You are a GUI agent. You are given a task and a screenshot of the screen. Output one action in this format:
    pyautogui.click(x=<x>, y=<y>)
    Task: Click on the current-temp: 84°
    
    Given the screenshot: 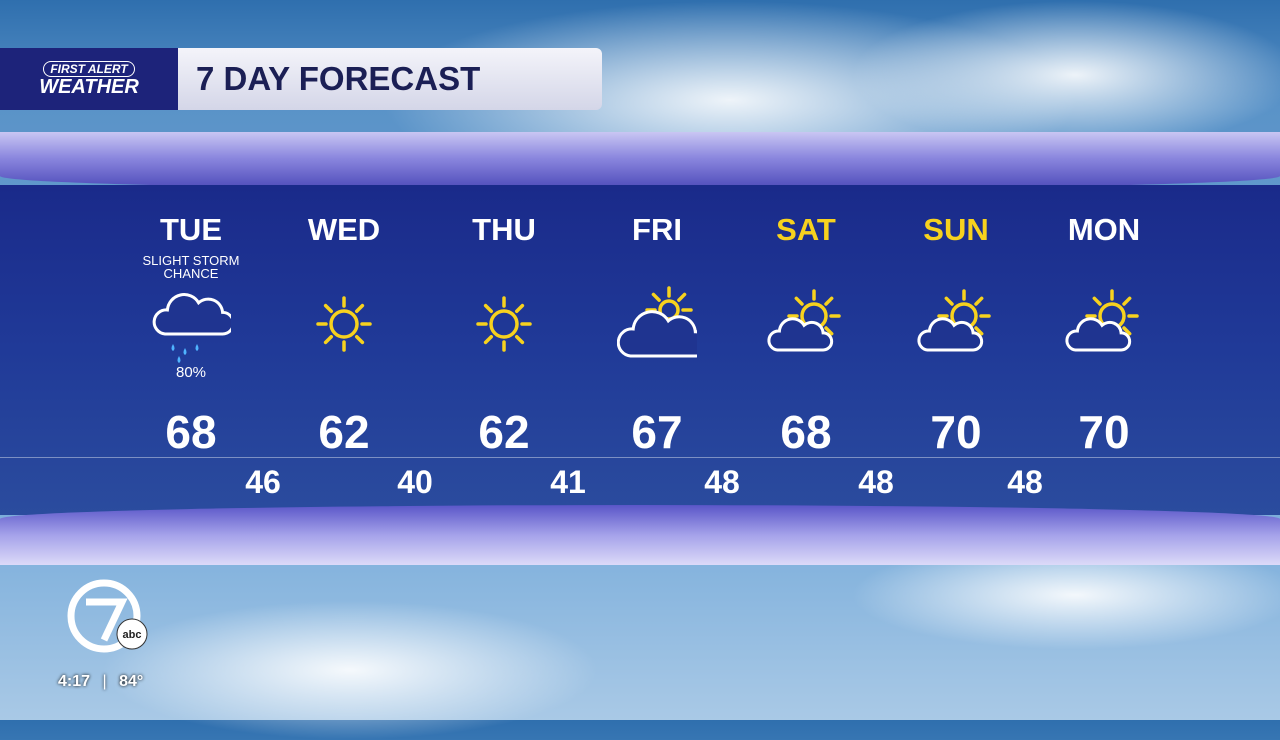 What is the action you would take?
    pyautogui.click(x=131, y=681)
    